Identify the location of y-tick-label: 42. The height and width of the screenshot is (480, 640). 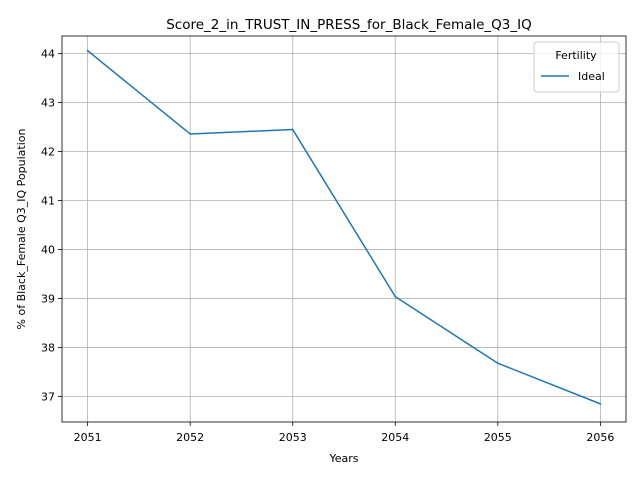
(48, 152).